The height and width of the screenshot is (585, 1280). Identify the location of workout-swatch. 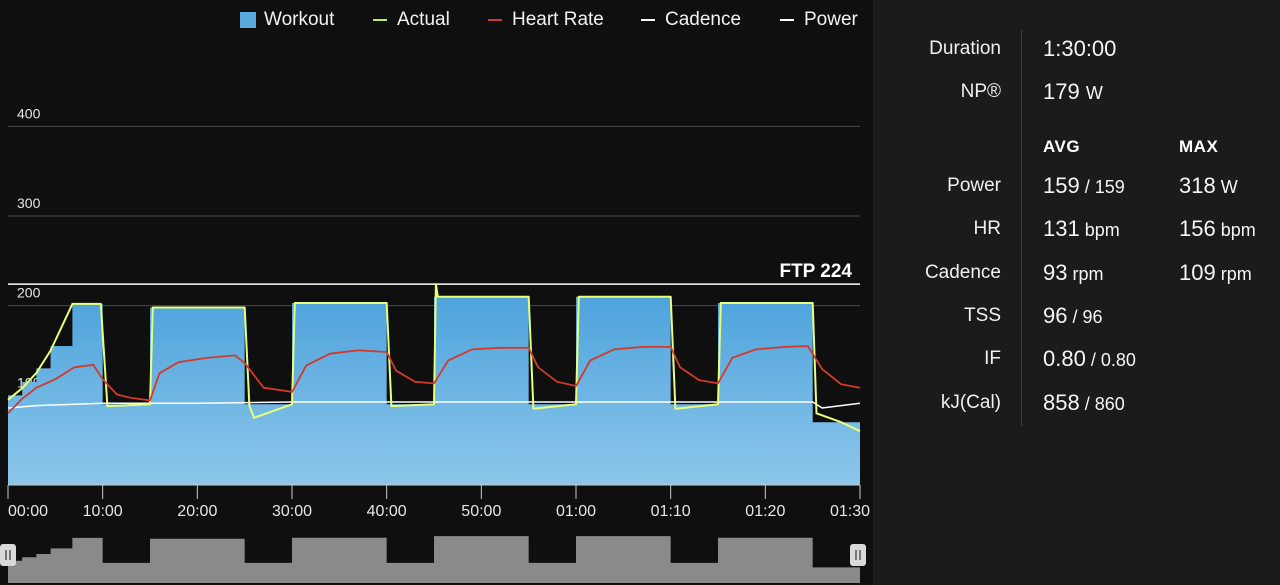
(248, 20).